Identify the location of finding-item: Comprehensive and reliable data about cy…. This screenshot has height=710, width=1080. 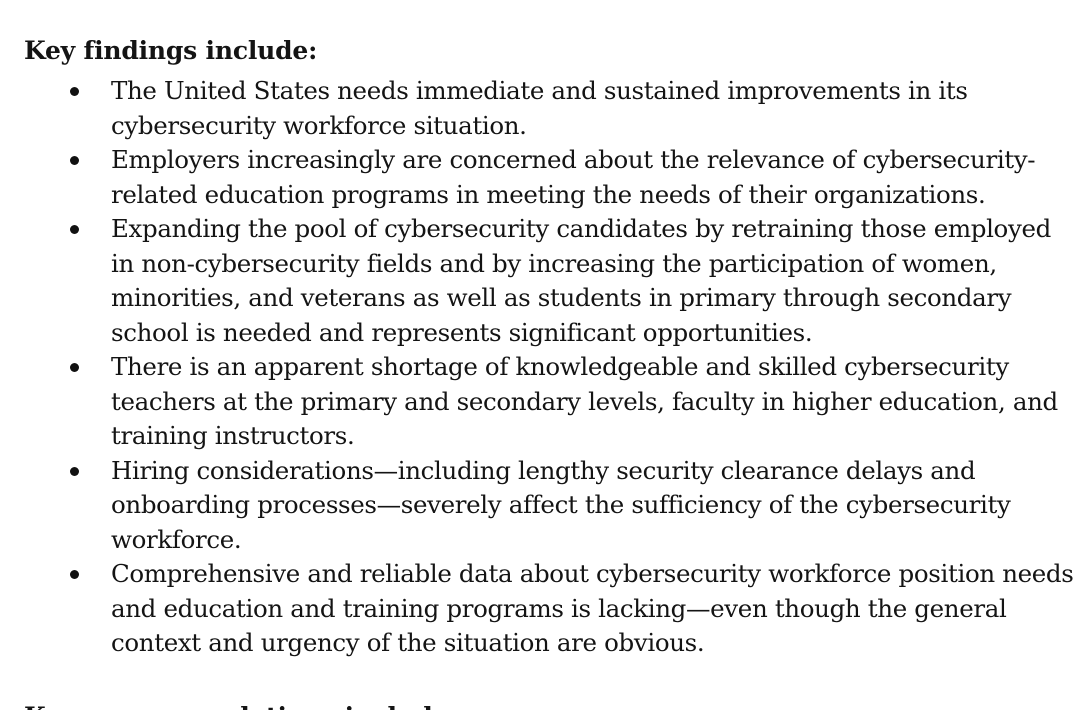
(540, 609).